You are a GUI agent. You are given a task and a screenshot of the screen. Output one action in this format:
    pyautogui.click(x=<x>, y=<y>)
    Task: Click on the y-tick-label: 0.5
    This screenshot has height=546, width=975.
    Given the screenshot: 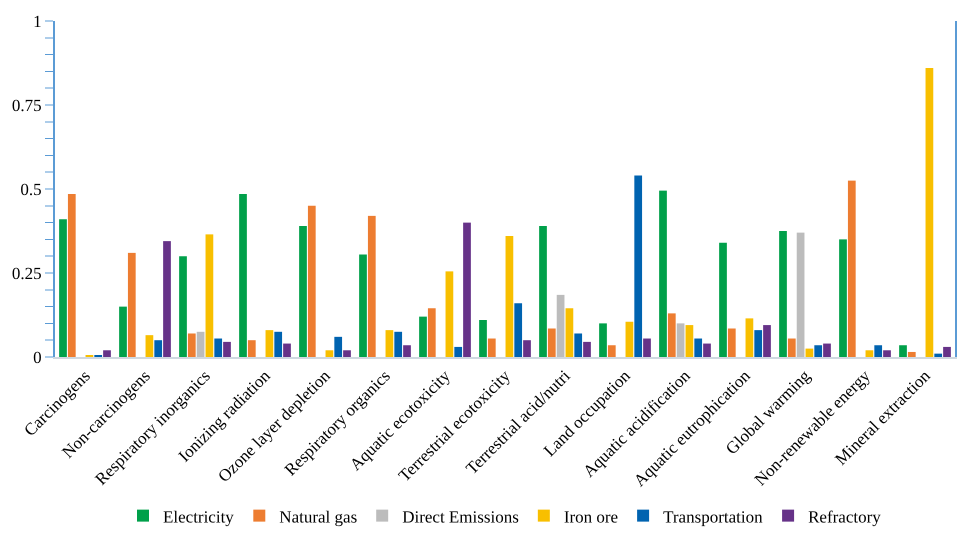 What is the action you would take?
    pyautogui.click(x=31, y=189)
    